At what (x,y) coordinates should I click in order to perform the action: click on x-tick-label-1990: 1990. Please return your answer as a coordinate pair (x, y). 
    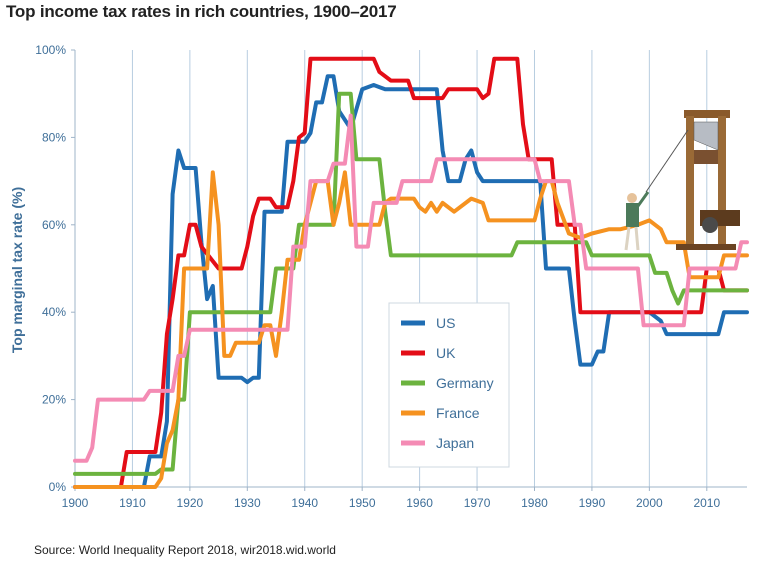
    Looking at the image, I should click on (592, 503).